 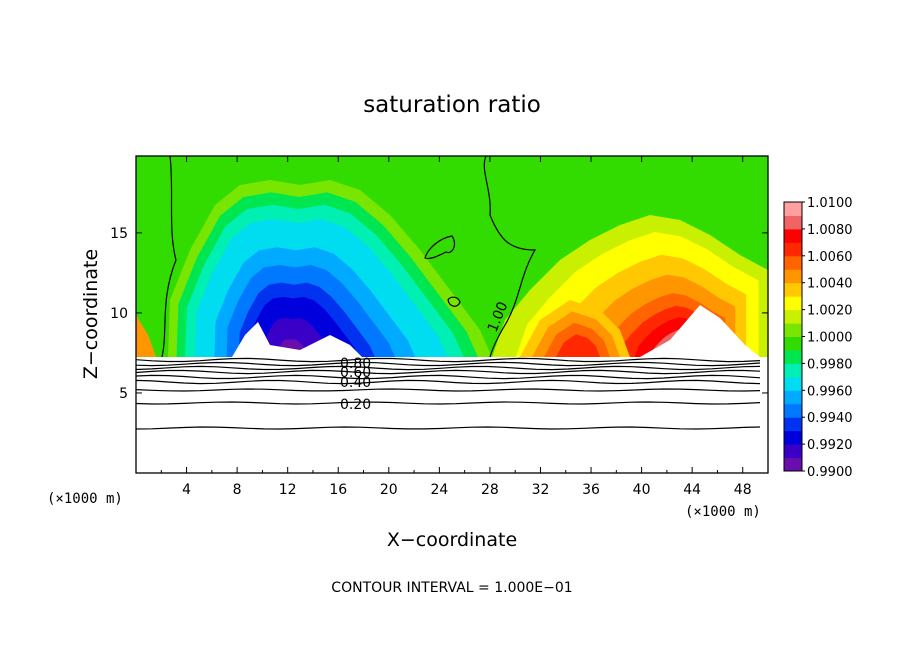 I want to click on x-tick-label: 8, so click(x=237, y=490).